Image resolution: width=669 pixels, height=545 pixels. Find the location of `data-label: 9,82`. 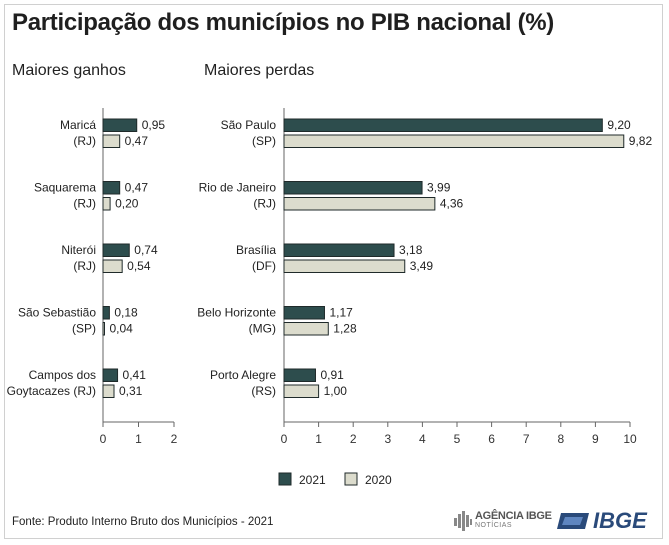

data-label: 9,82 is located at coordinates (641, 141).